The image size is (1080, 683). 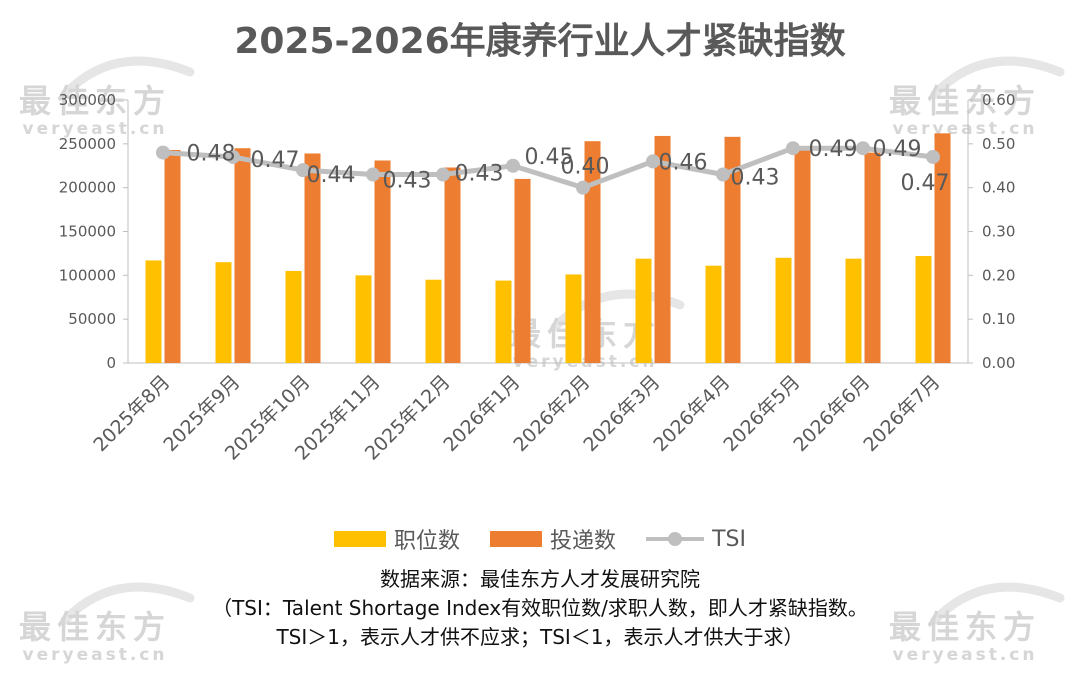 I want to click on y-left-tick-label: 50000, so click(x=92, y=319).